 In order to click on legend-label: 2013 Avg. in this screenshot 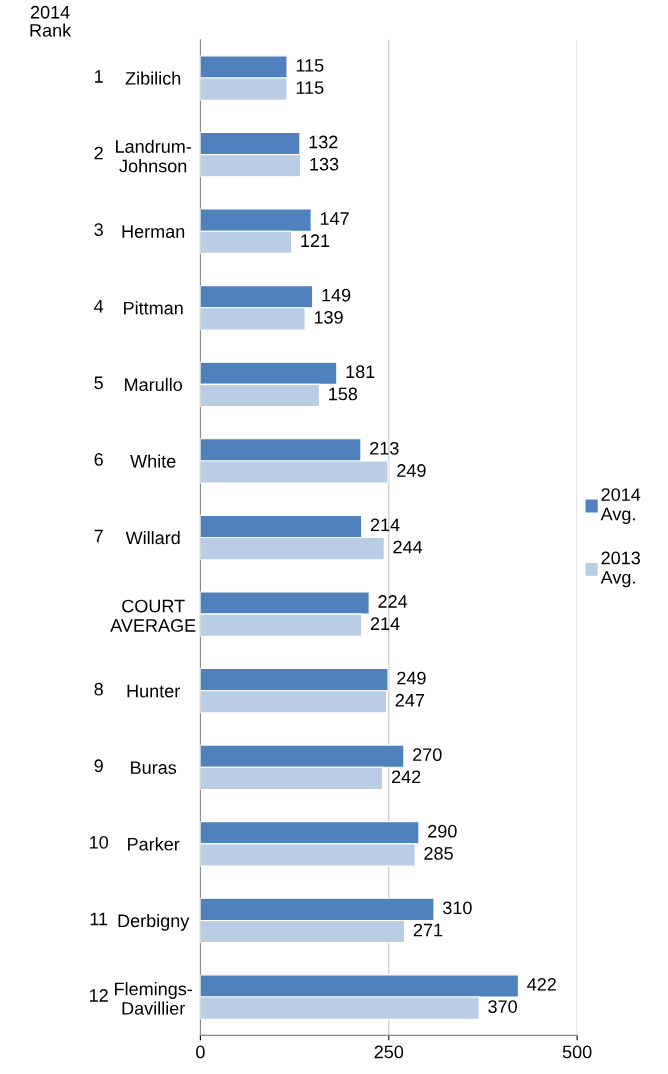, I will do `click(620, 569)`.